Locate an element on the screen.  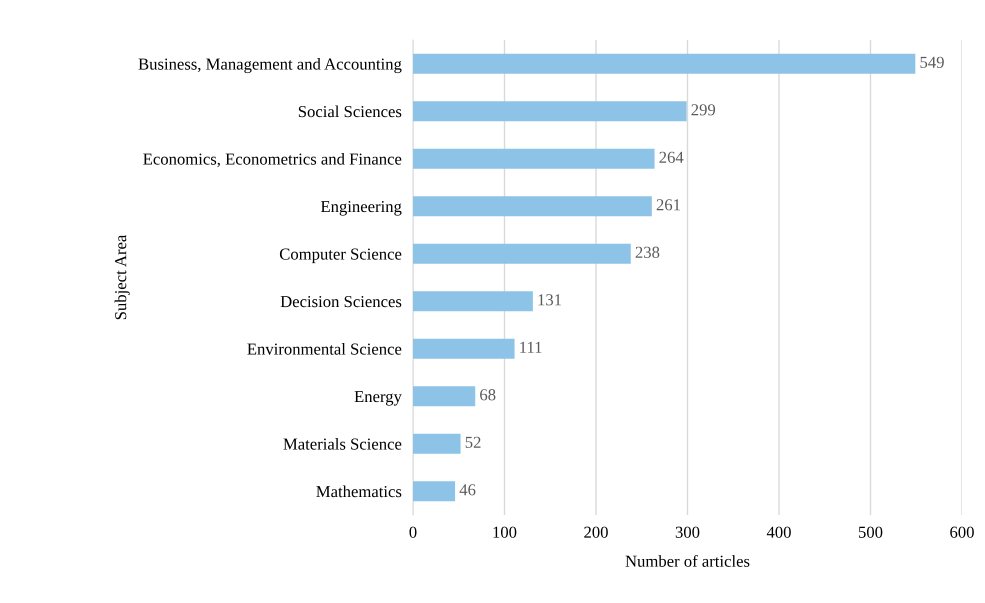
y-tick-label: Decision Sciences is located at coordinates (341, 302).